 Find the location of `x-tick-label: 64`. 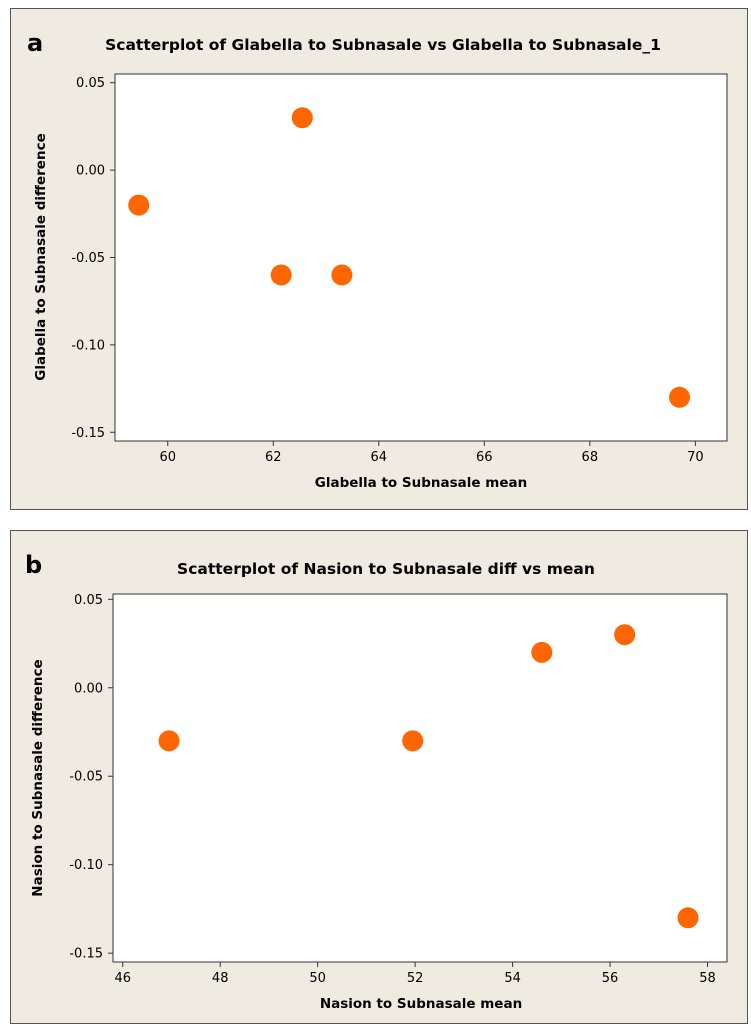

x-tick-label: 64 is located at coordinates (379, 457).